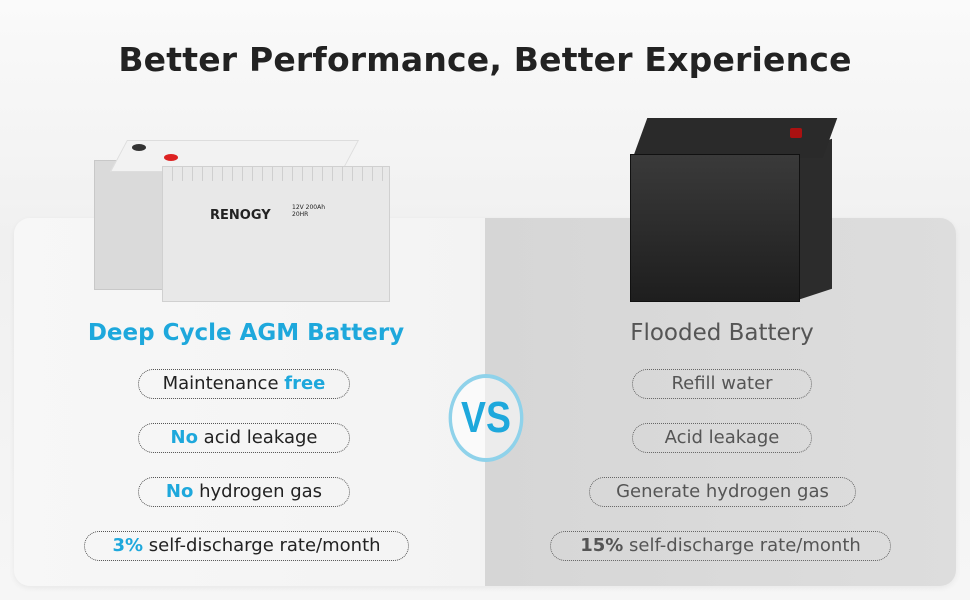 The width and height of the screenshot is (970, 600). I want to click on agm-battery-image: RENOGY 12V 200Ah 20HR, so click(241, 210).